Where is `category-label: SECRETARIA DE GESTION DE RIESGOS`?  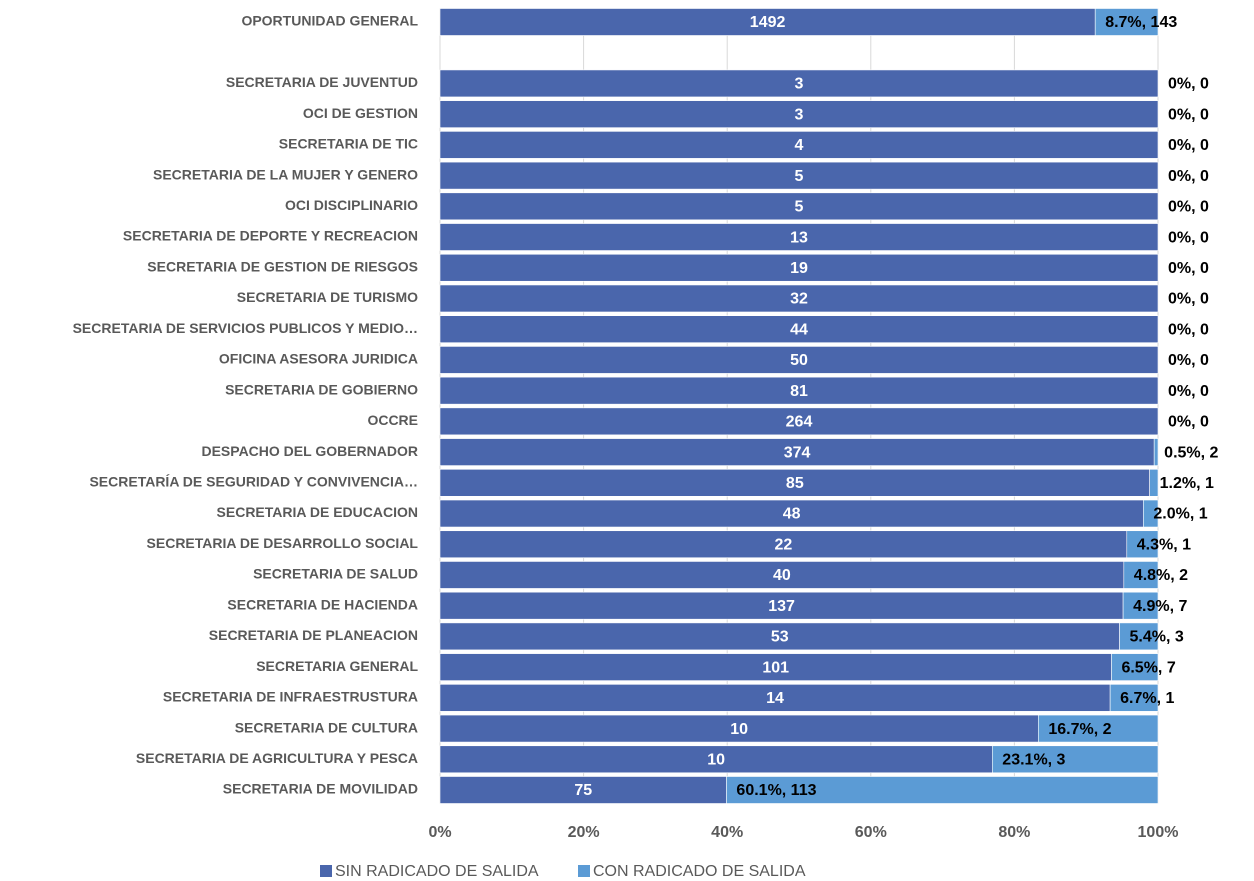 category-label: SECRETARIA DE GESTION DE RIESGOS is located at coordinates (282, 266).